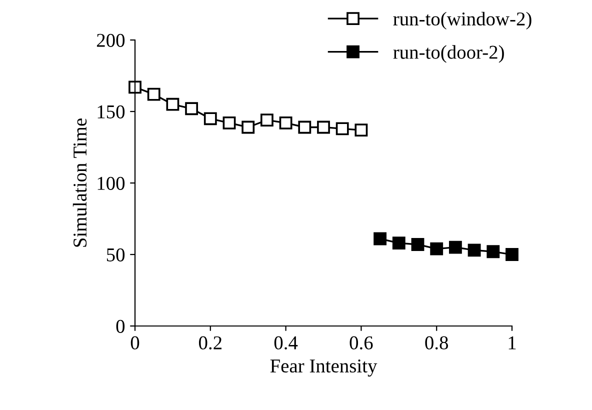  What do you see at coordinates (111, 183) in the screenshot?
I see `y-tick-label: 100` at bounding box center [111, 183].